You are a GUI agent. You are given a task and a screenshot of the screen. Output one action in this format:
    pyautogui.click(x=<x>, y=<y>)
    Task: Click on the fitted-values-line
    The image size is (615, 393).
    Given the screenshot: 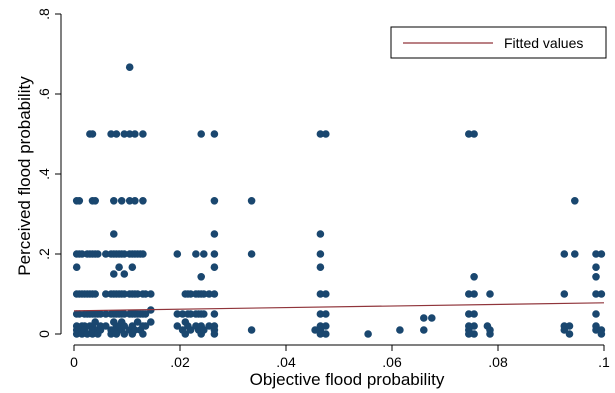 What is the action you would take?
    pyautogui.click(x=339, y=307)
    